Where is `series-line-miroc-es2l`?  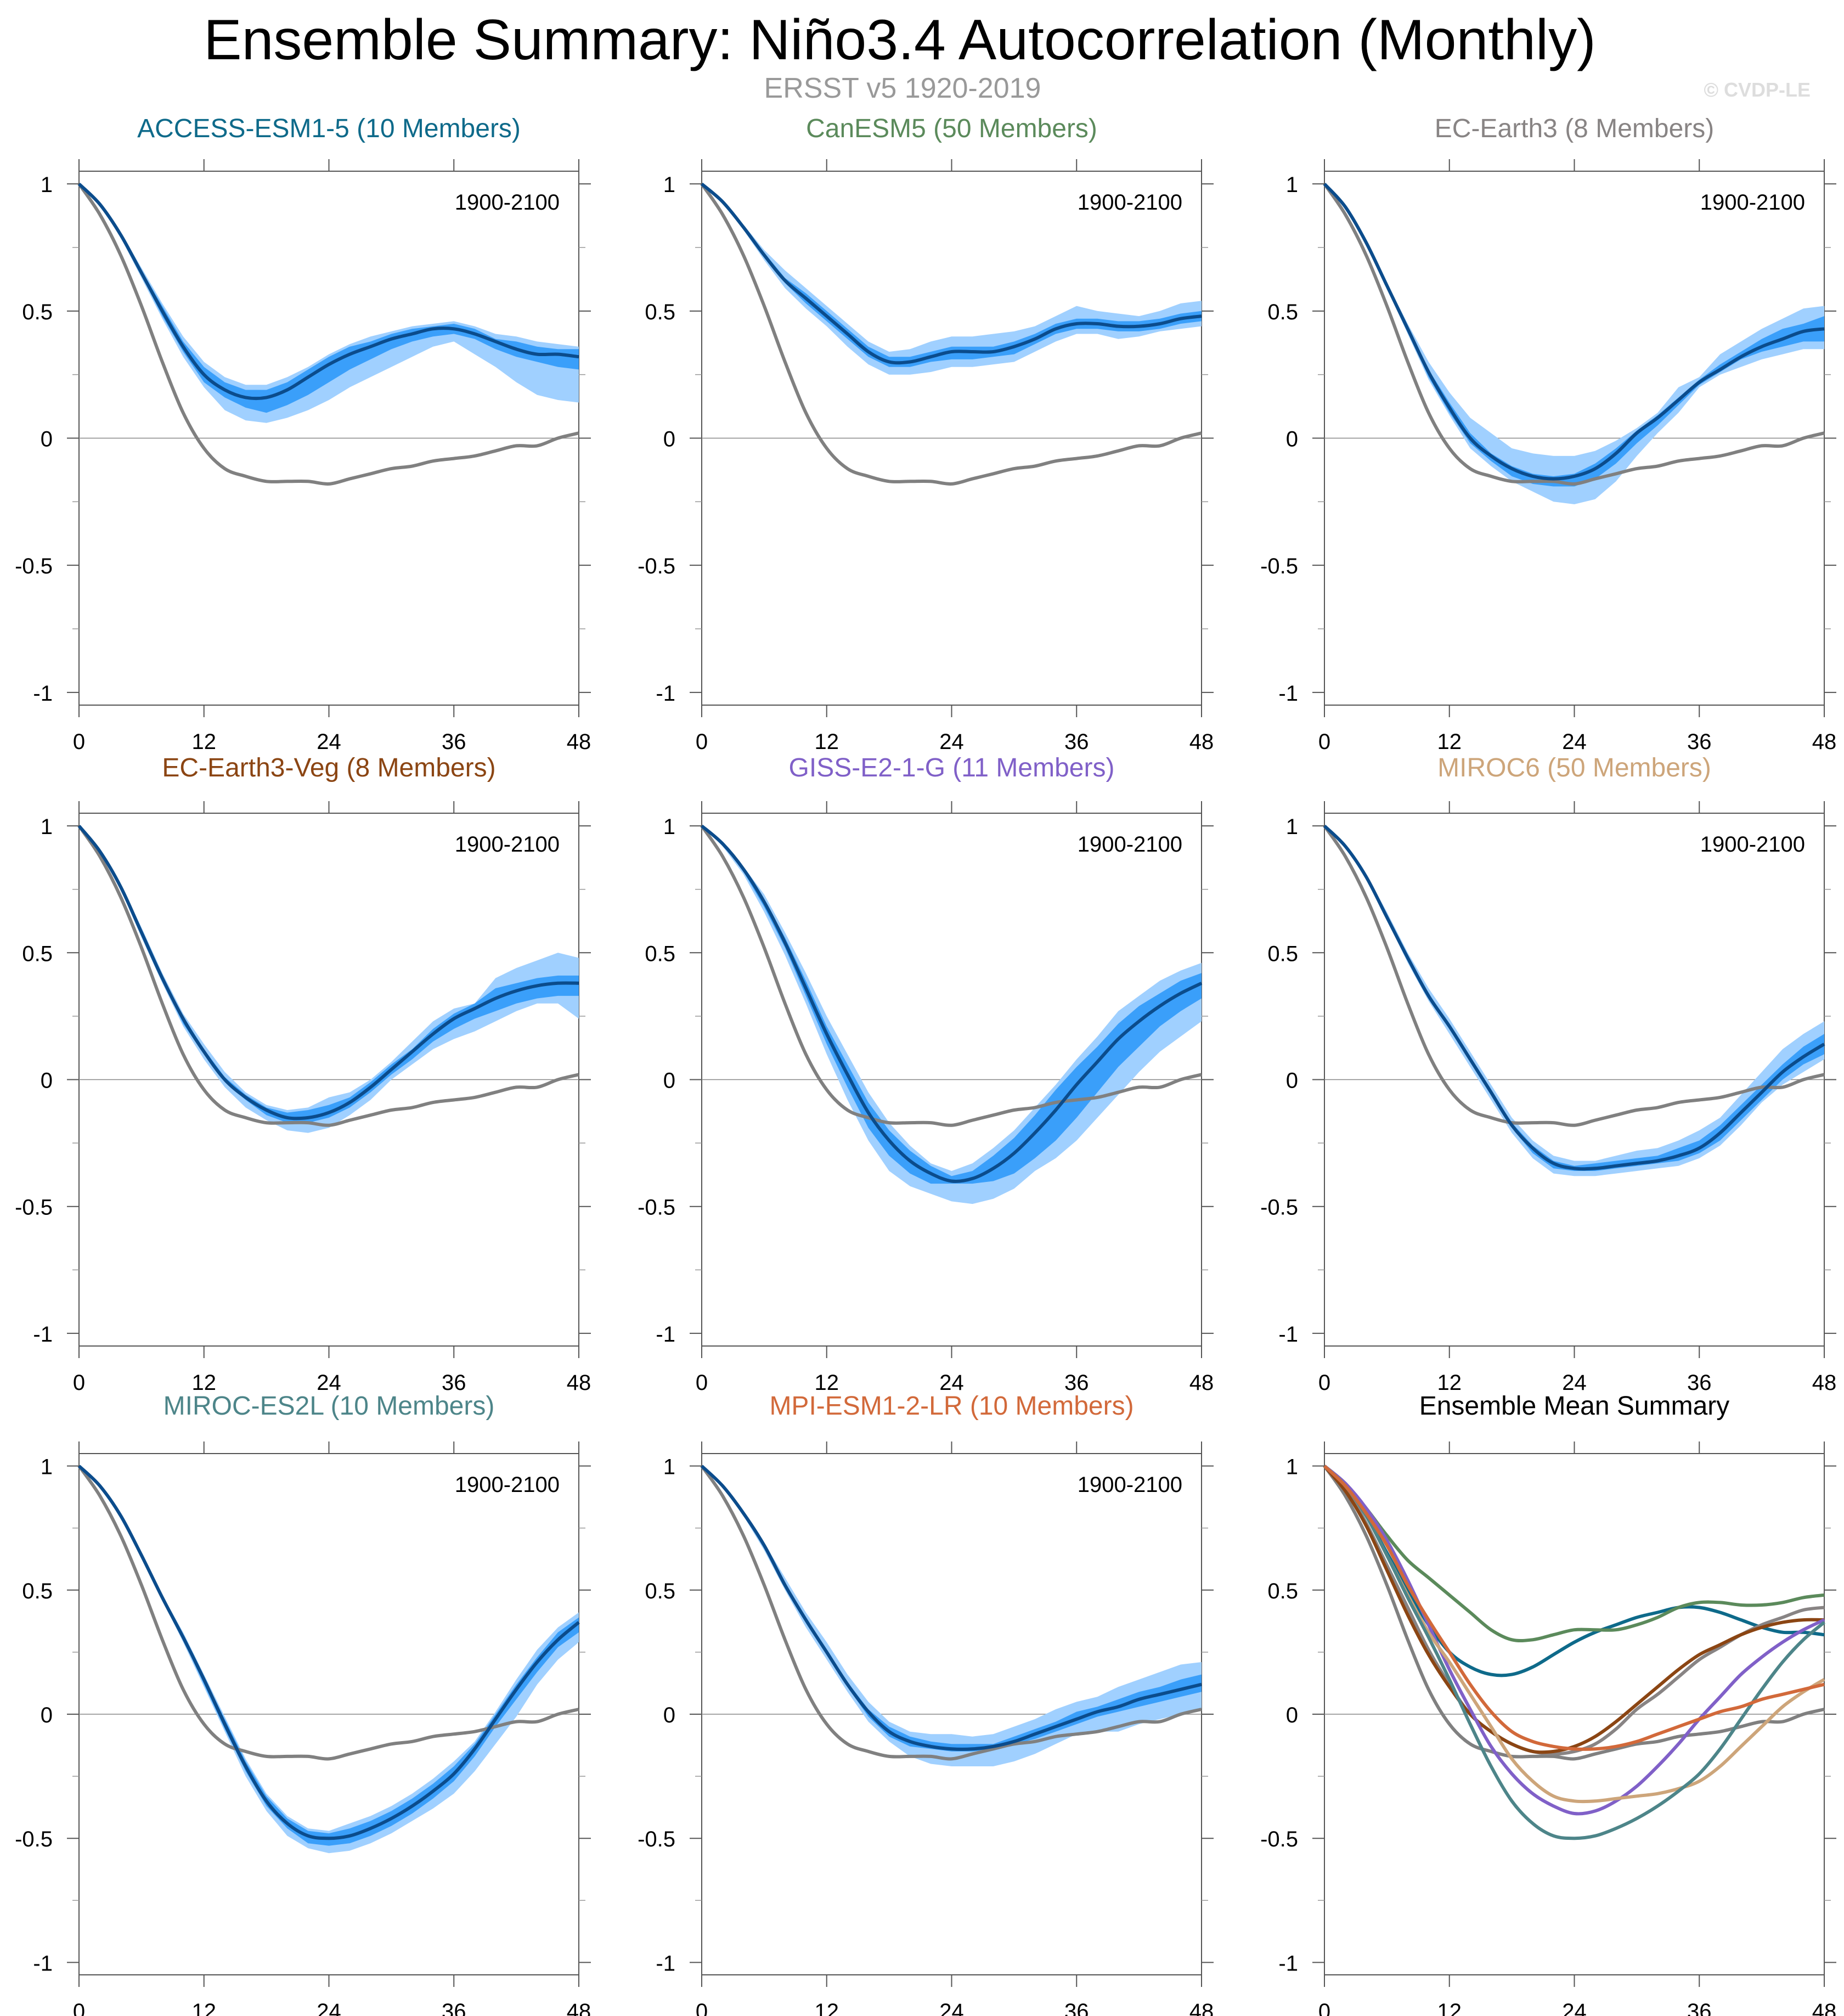 series-line-miroc-es2l is located at coordinates (1574, 1652).